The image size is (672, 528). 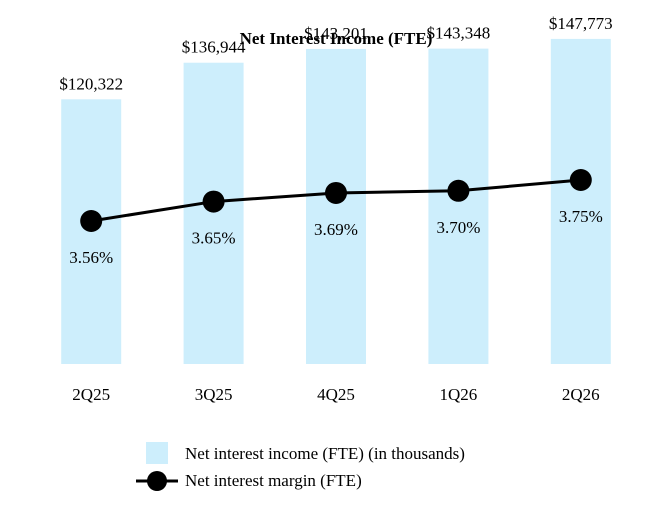 What do you see at coordinates (91, 394) in the screenshot?
I see `x-tick-label-2Q25: 2Q25` at bounding box center [91, 394].